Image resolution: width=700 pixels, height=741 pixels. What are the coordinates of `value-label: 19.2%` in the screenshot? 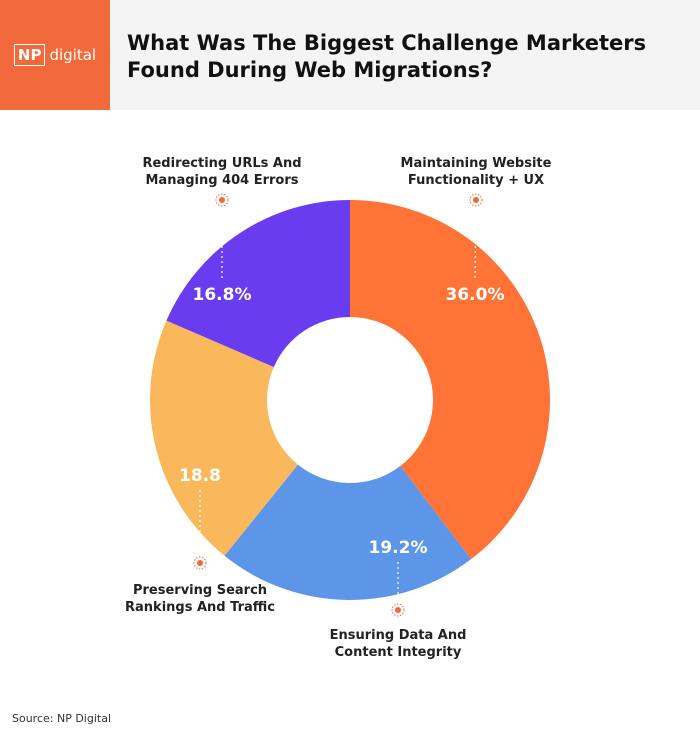 It's located at (398, 548).